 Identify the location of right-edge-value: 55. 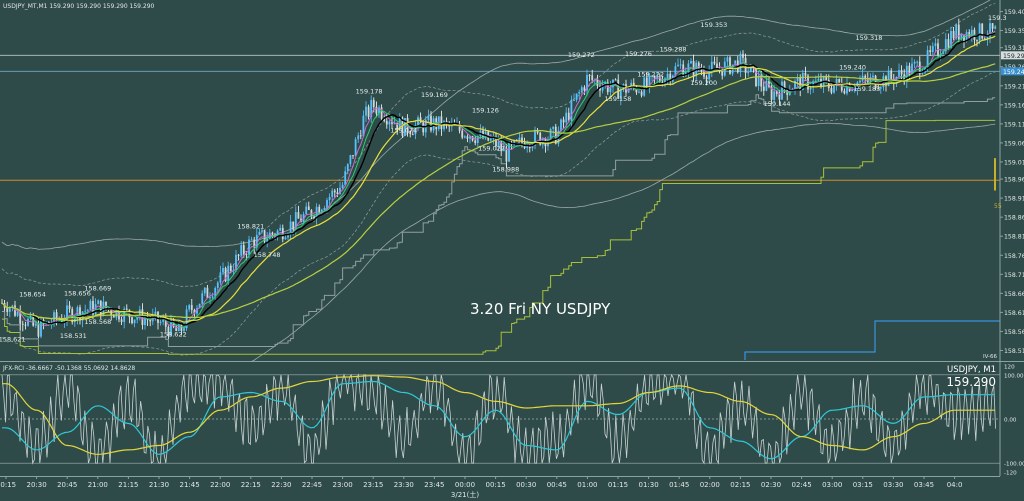
(998, 206).